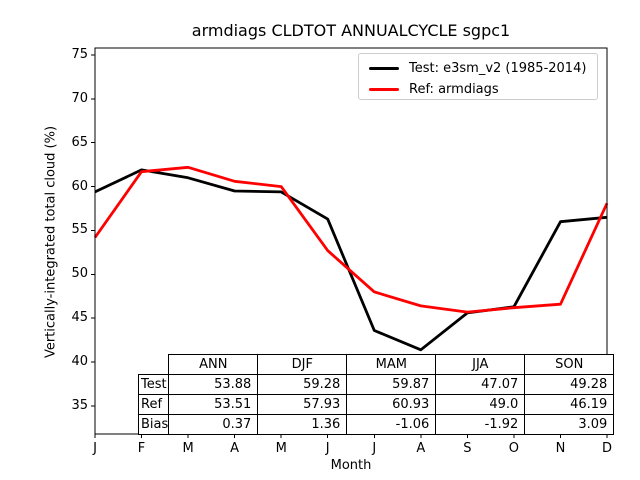  Describe the element at coordinates (351, 465) in the screenshot. I see `x-axis-label: Month` at that location.